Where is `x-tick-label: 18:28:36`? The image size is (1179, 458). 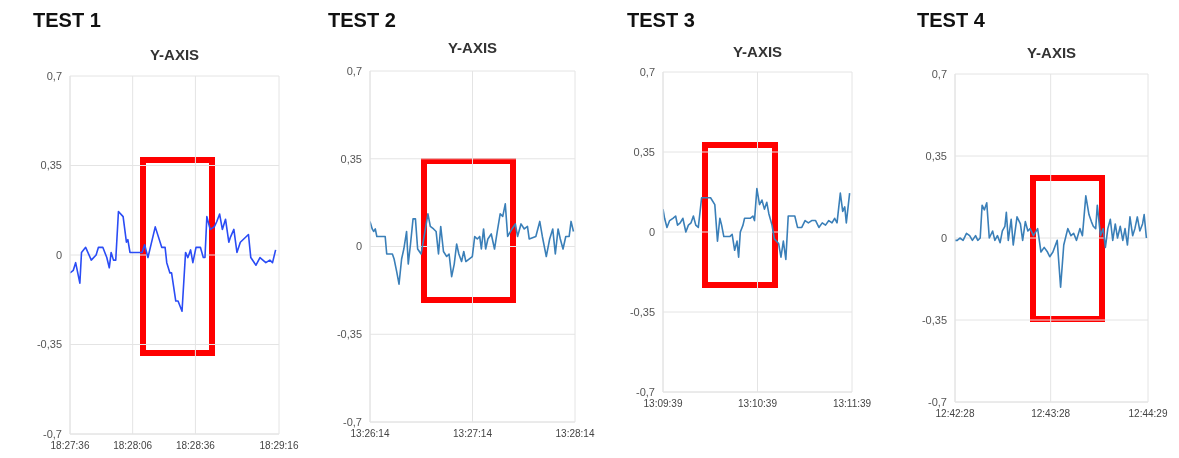
x-tick-label: 18:28:36 is located at coordinates (195, 446).